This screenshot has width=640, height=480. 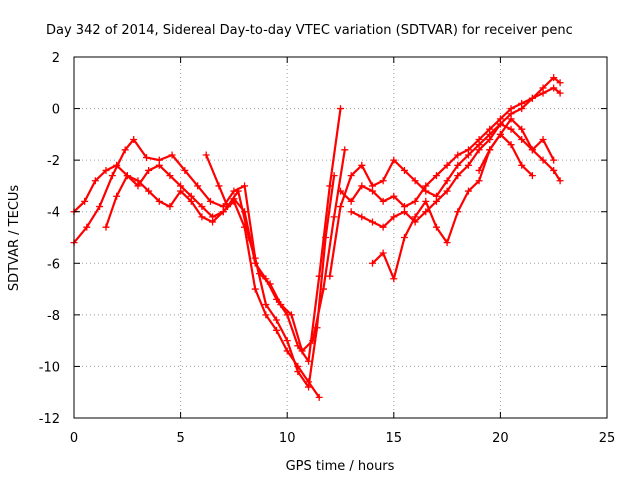 I want to click on y-tick-label: 2, so click(x=56, y=58).